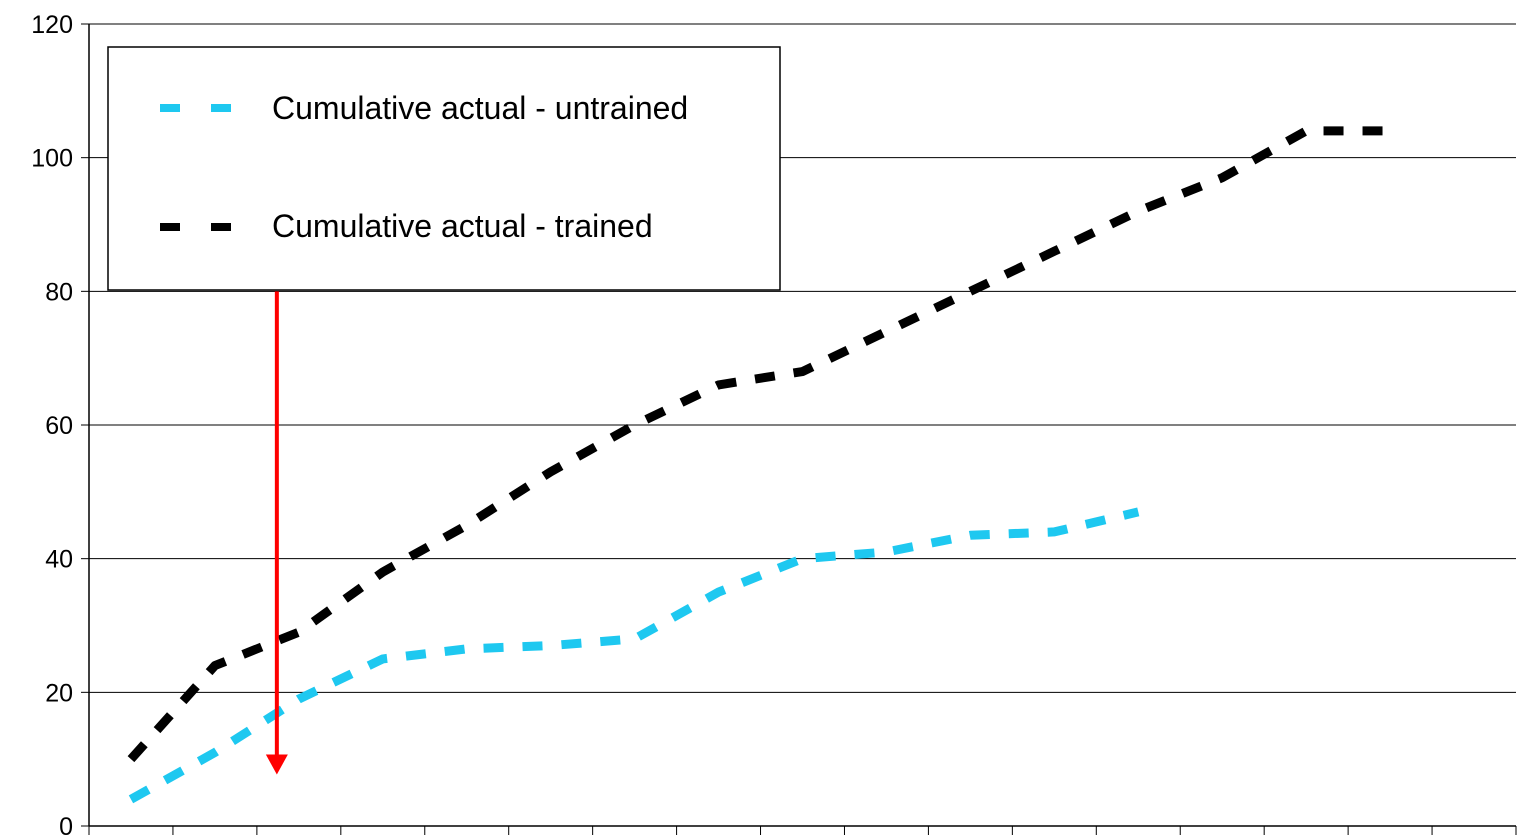 Image resolution: width=1537 pixels, height=838 pixels. Describe the element at coordinates (480, 108) in the screenshot. I see `legend-label-untrained: Cumulative actual - untrained` at that location.